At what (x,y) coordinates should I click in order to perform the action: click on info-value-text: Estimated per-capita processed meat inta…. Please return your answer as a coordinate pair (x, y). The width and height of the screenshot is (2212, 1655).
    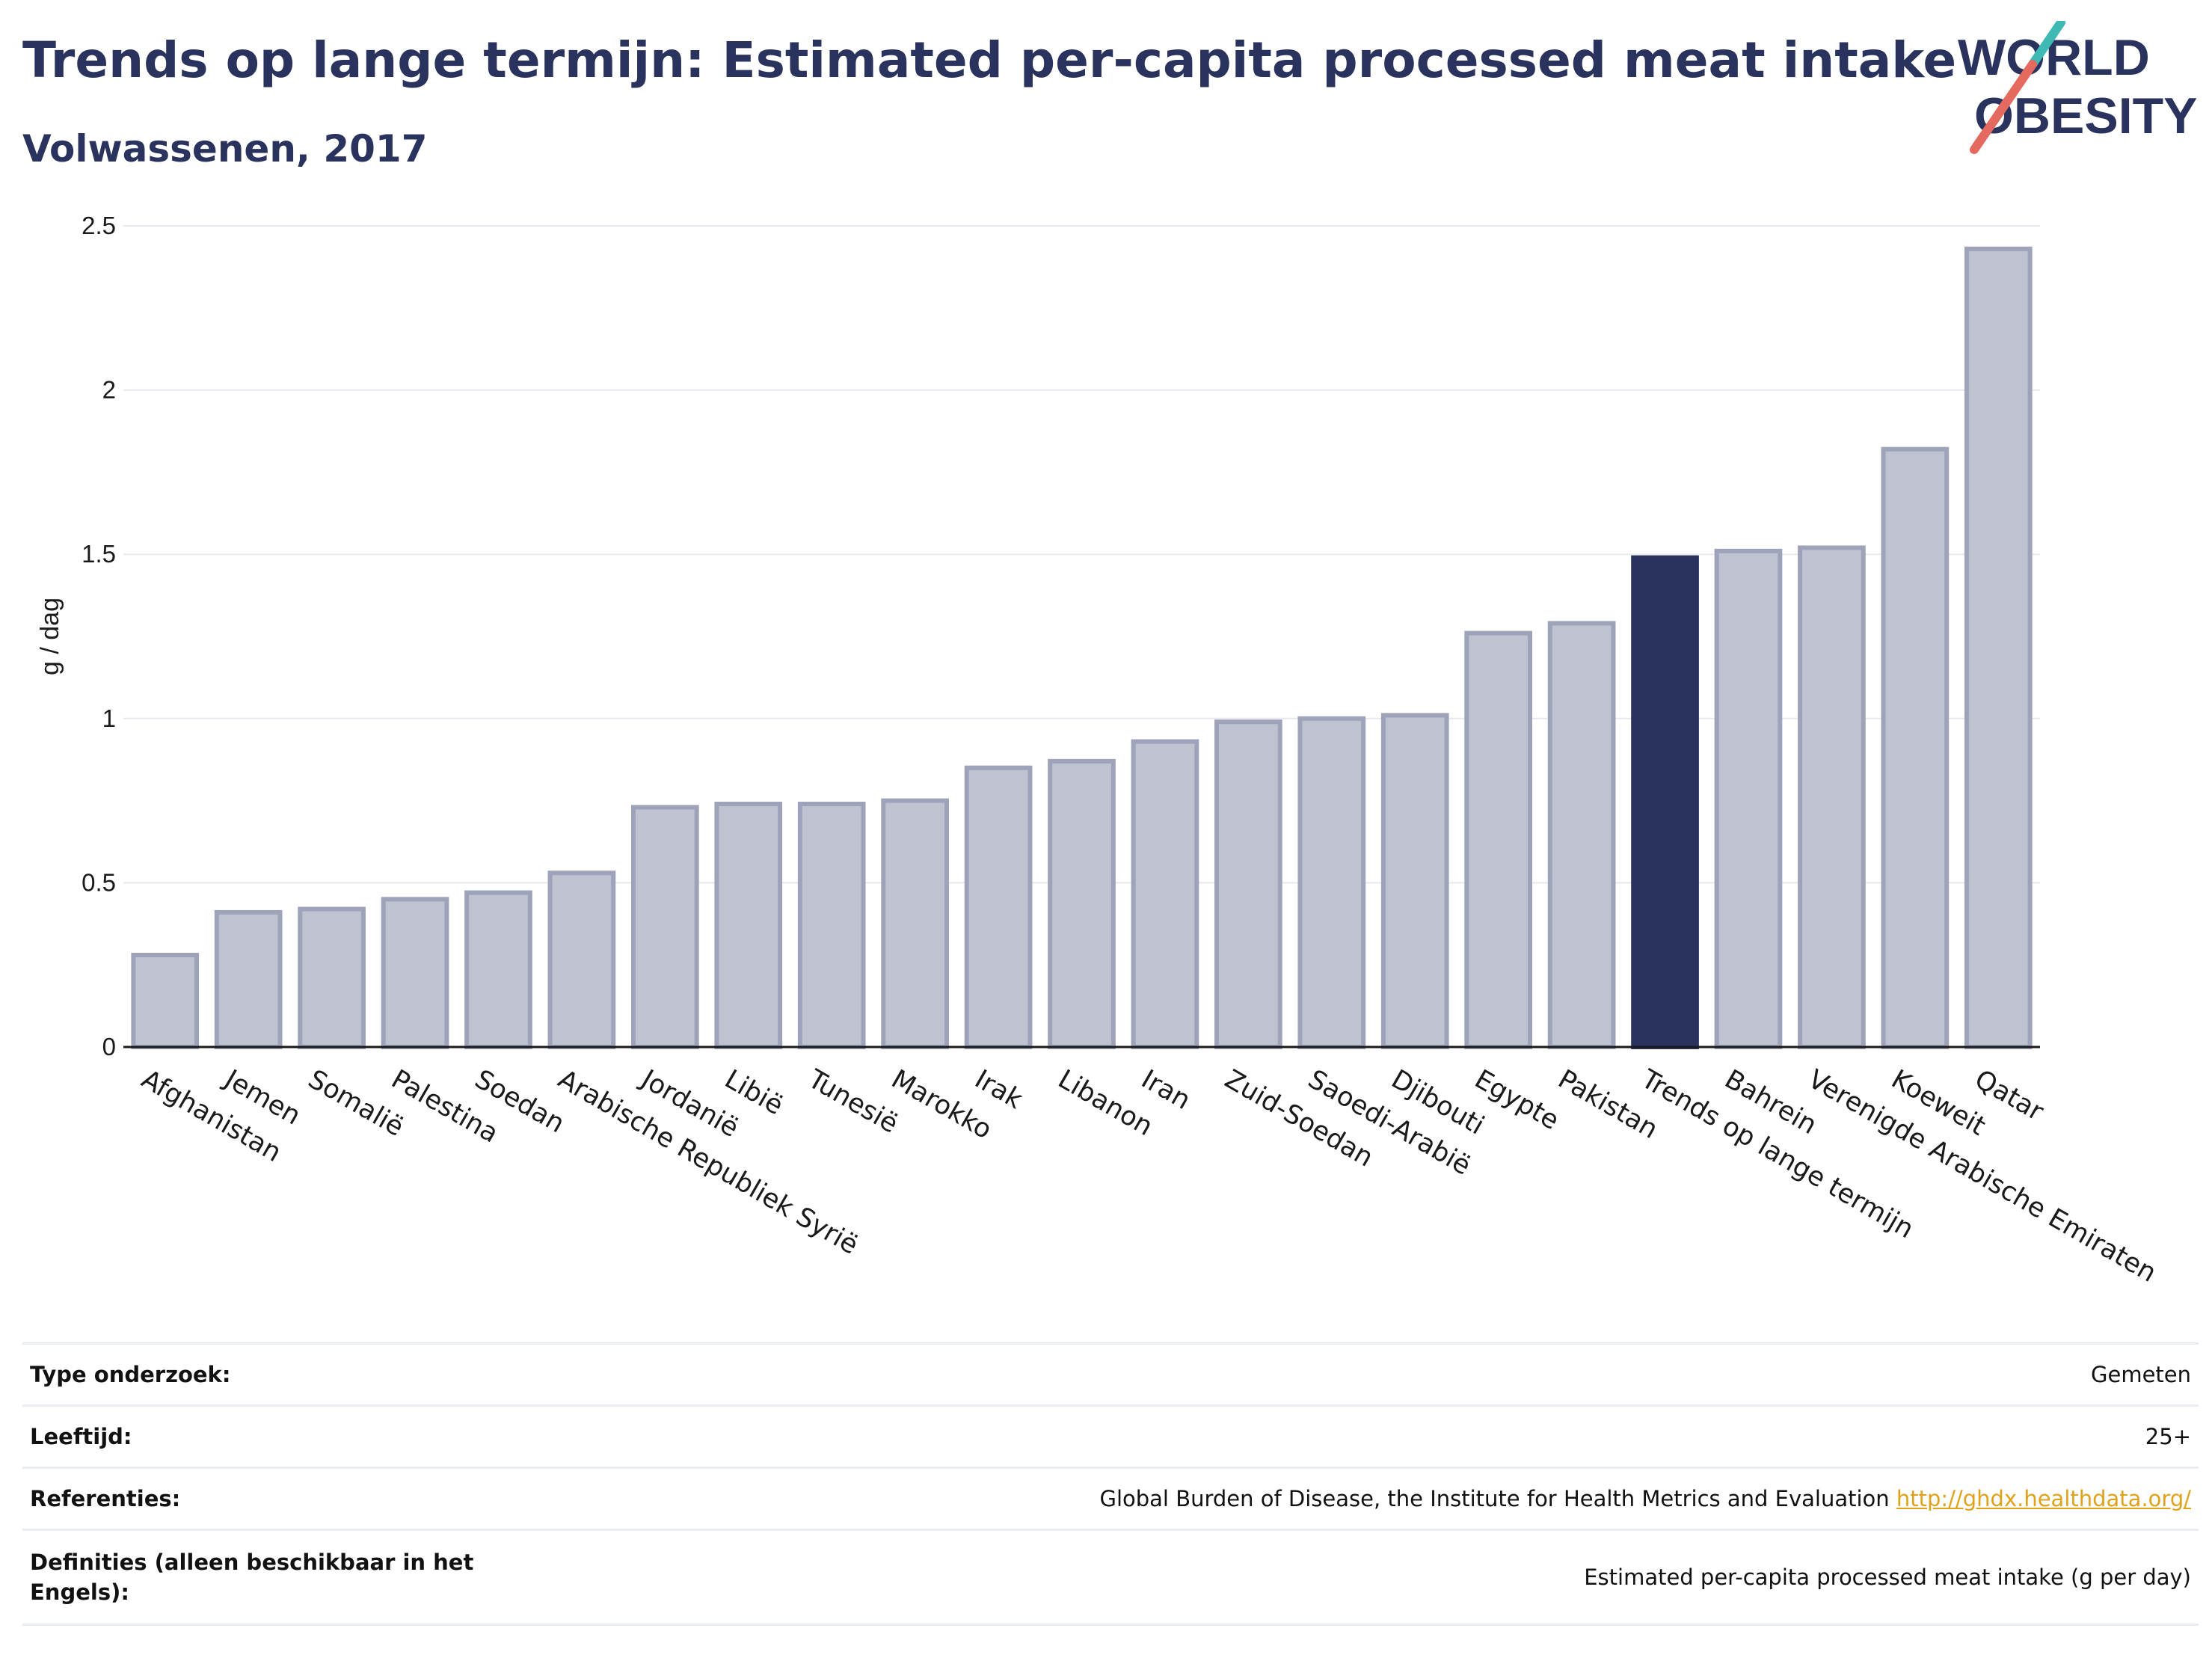
    Looking at the image, I should click on (1887, 1577).